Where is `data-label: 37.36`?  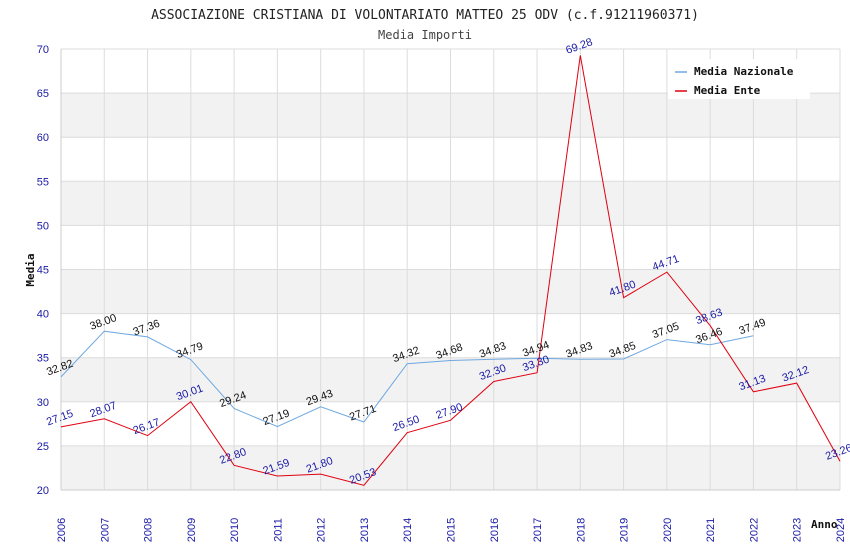 data-label: 37.36 is located at coordinates (147, 328).